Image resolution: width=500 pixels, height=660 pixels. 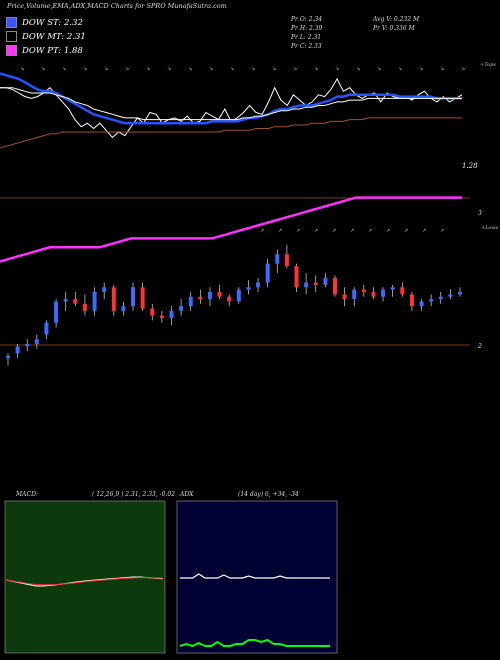 I want to click on macd-panel, so click(x=84, y=581).